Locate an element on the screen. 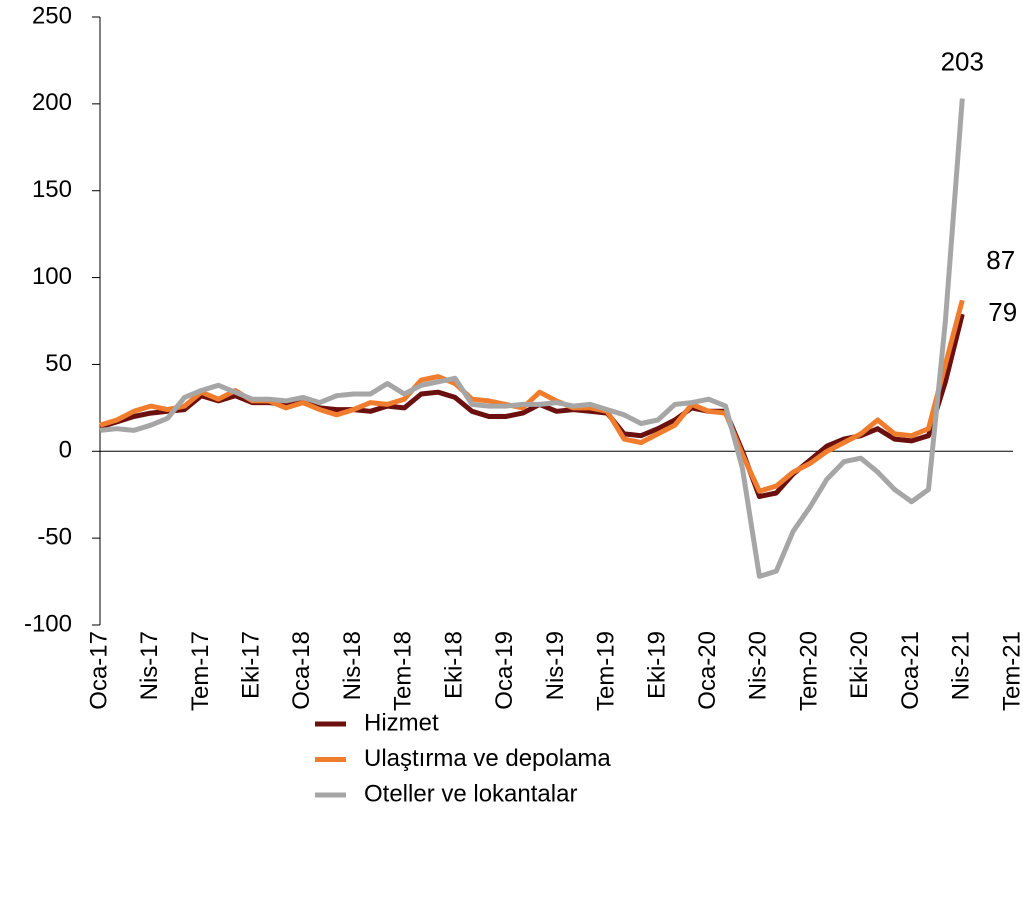  y-tick-label: 0 is located at coordinates (65, 450).